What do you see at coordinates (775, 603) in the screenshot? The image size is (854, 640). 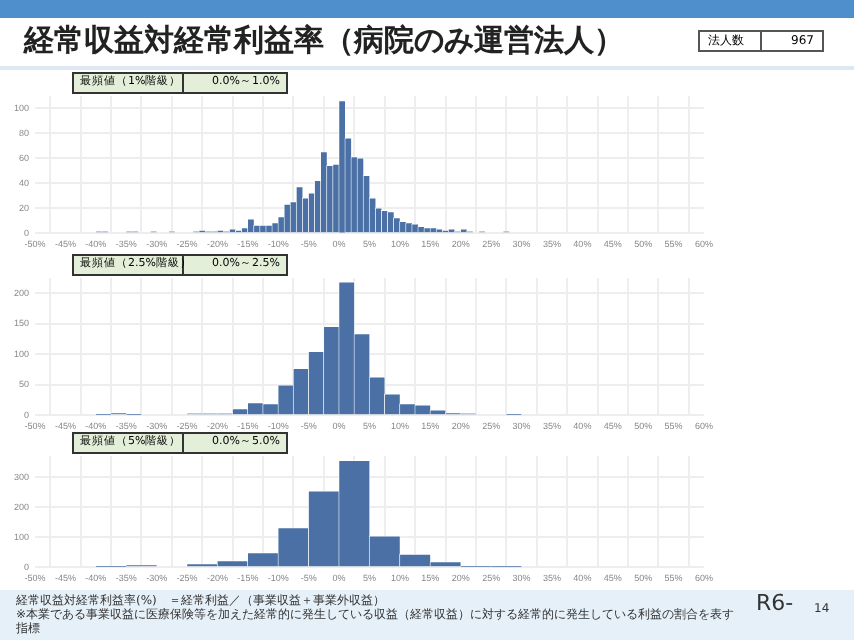 I see `text: R6-` at bounding box center [775, 603].